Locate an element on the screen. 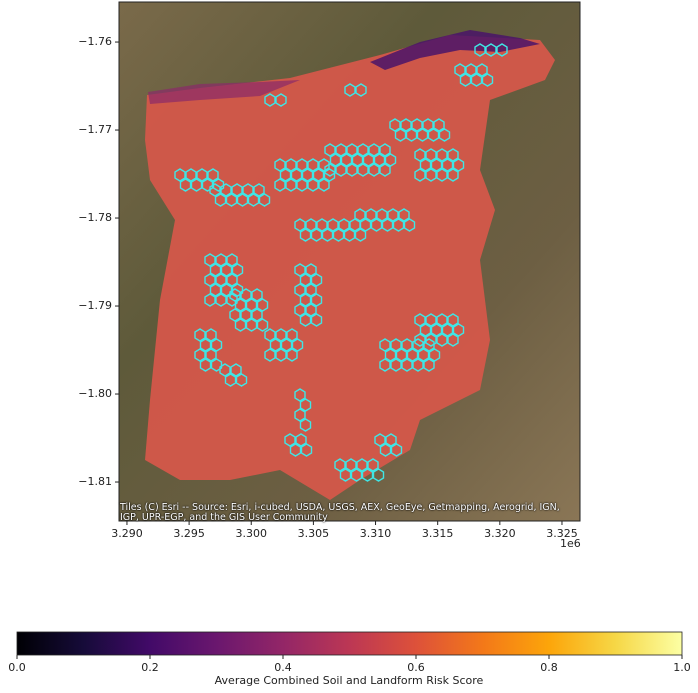 This screenshot has width=698, height=693. x-tick-label: 3.320 is located at coordinates (500, 533).